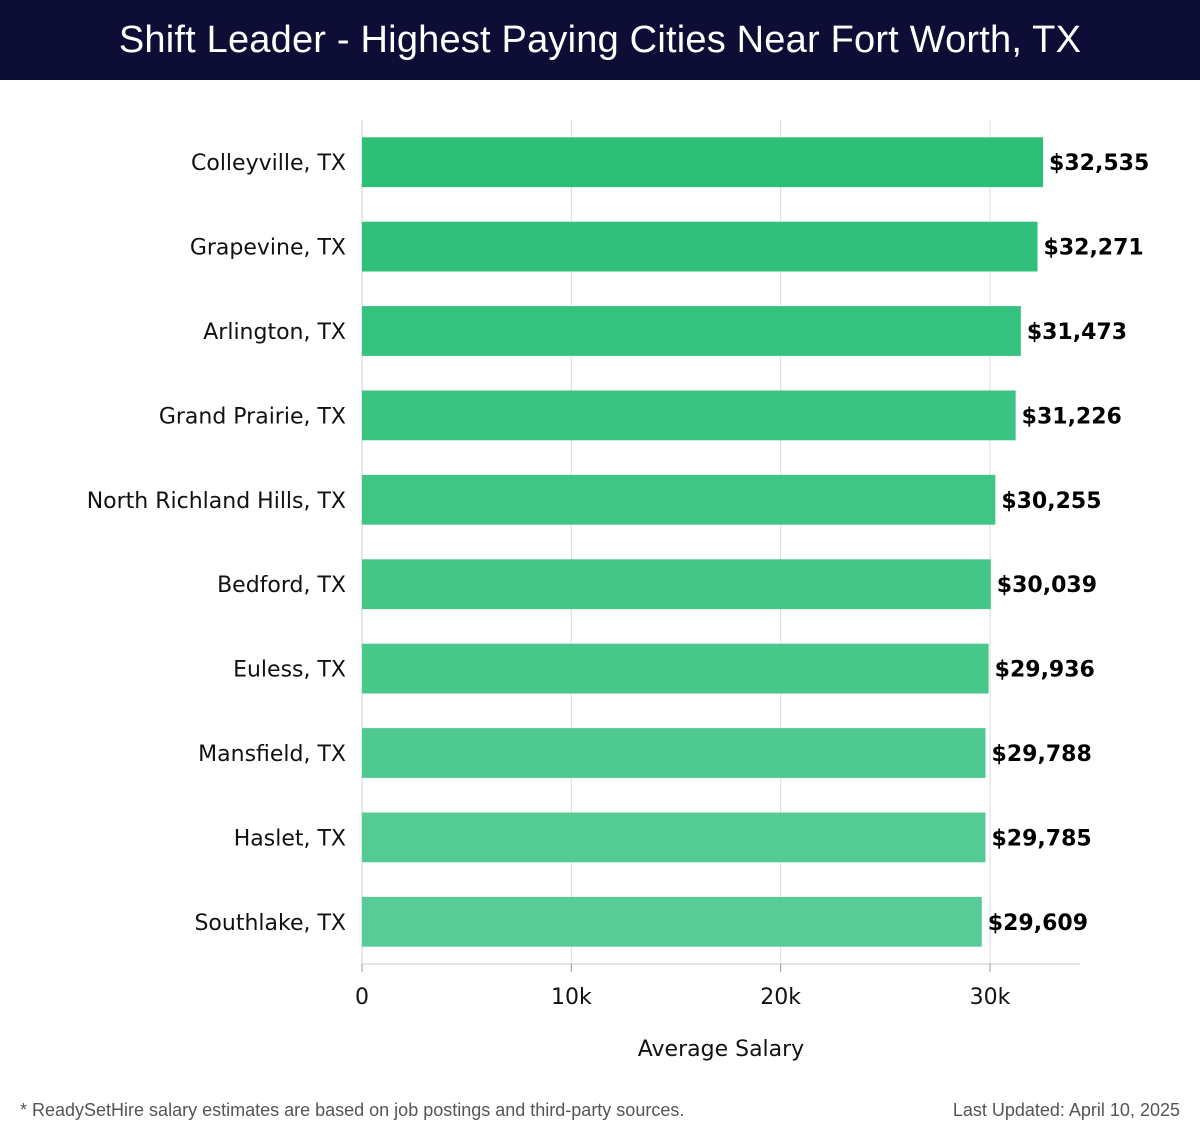  Describe the element at coordinates (721, 1049) in the screenshot. I see `x-axis-title: Average Salary` at that location.